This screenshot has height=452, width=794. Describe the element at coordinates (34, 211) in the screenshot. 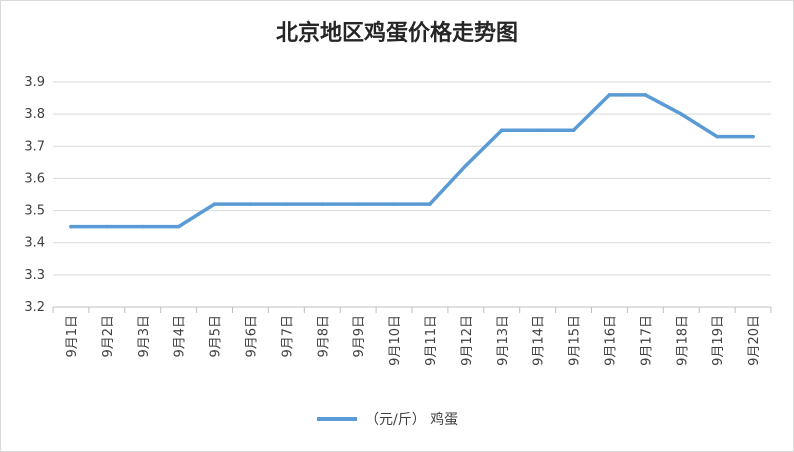

I see `y-tick-label: 3.5` at that location.